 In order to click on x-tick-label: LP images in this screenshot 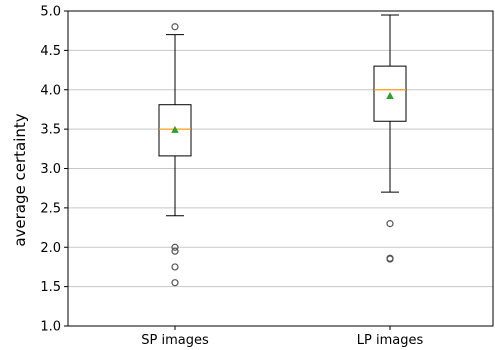, I will do `click(390, 340)`.